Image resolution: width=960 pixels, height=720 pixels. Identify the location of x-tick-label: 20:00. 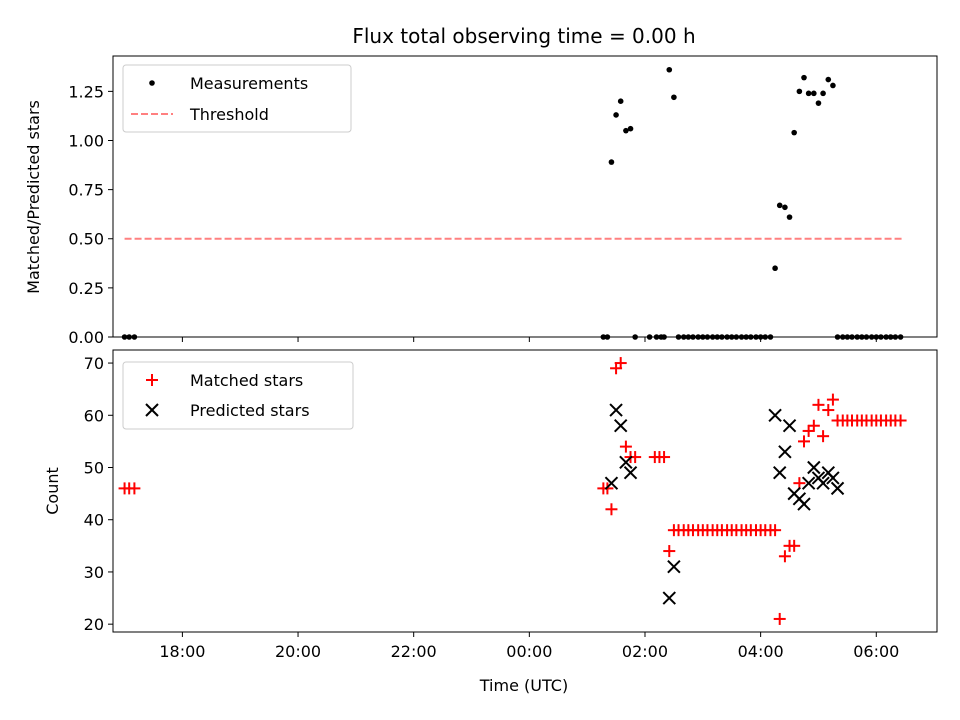
(298, 651).